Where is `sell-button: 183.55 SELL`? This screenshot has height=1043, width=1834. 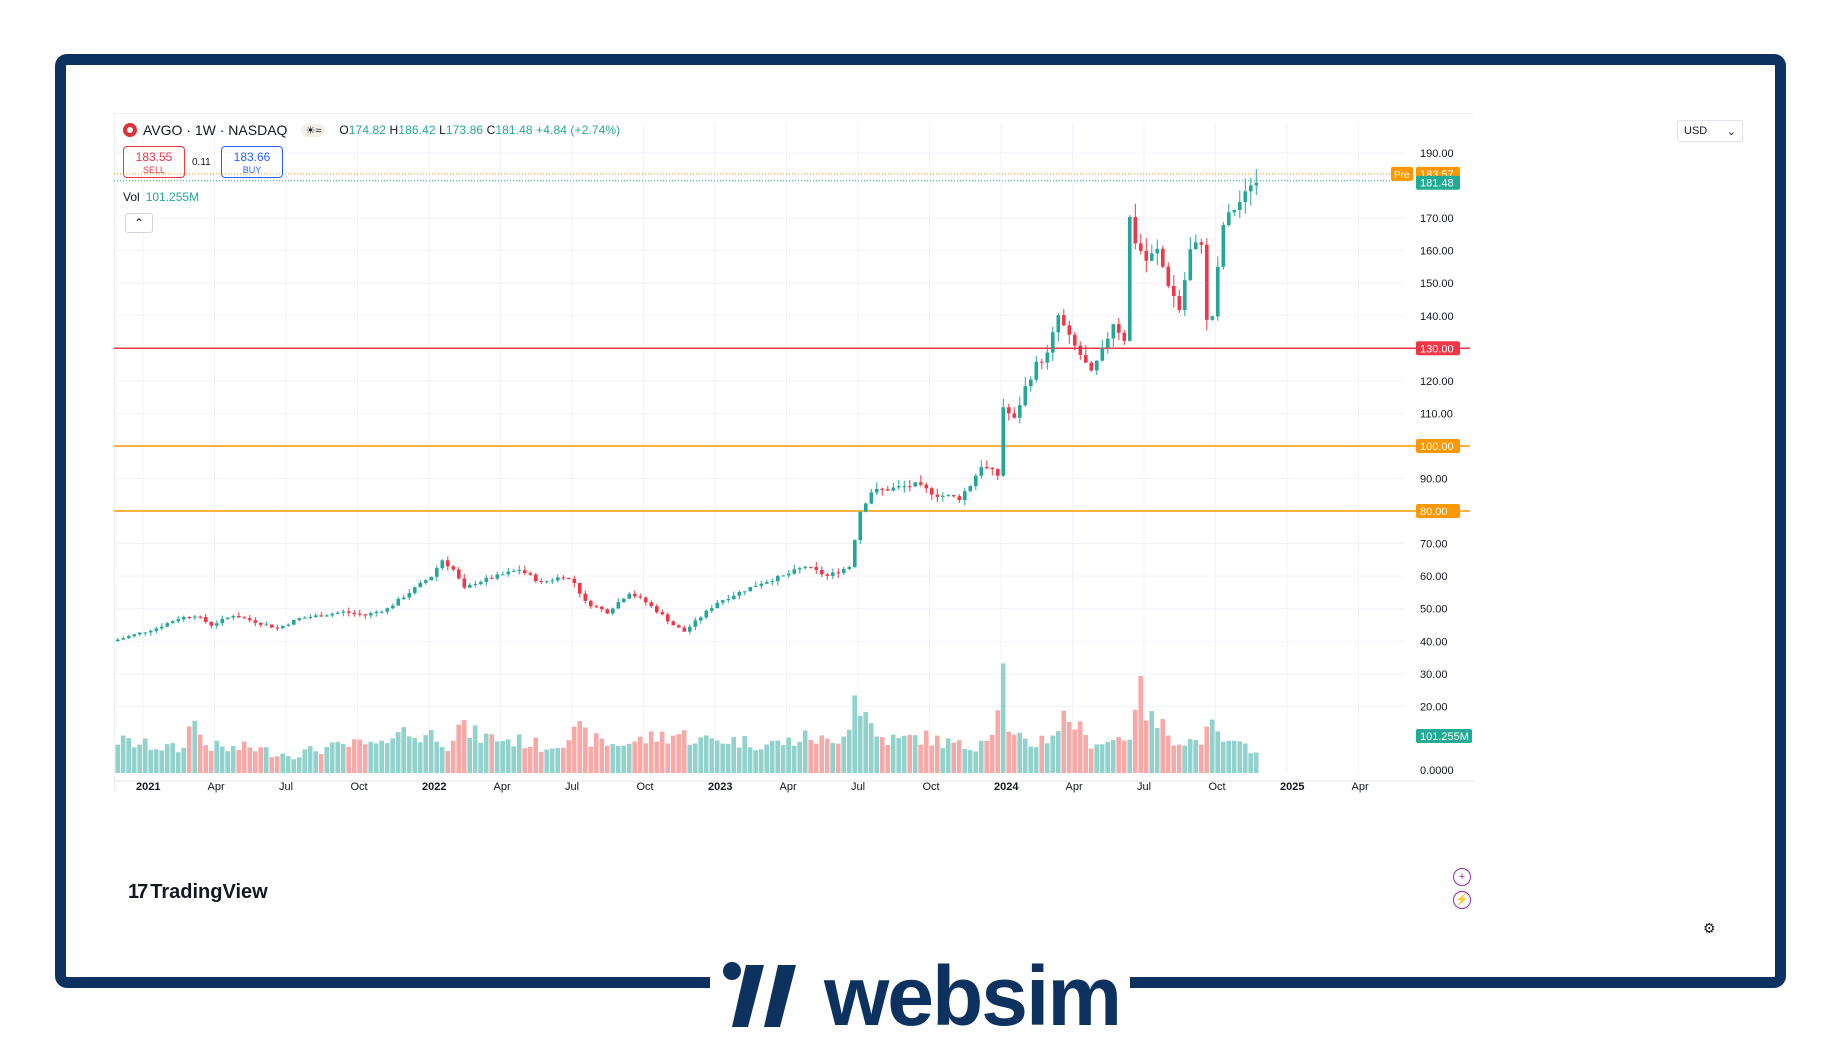
sell-button: 183.55 SELL is located at coordinates (154, 162).